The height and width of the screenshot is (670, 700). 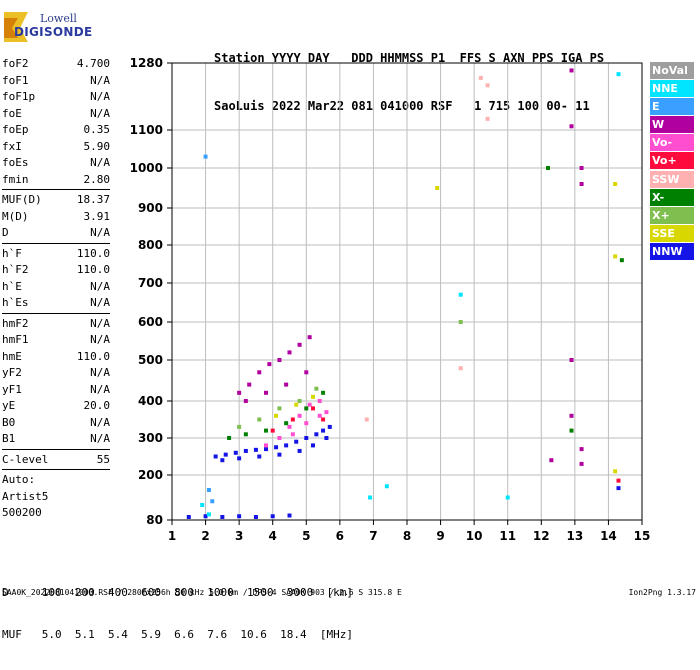 What do you see at coordinates (56, 323) in the screenshot?
I see `param-hmF2: hmF2 N/A` at bounding box center [56, 323].